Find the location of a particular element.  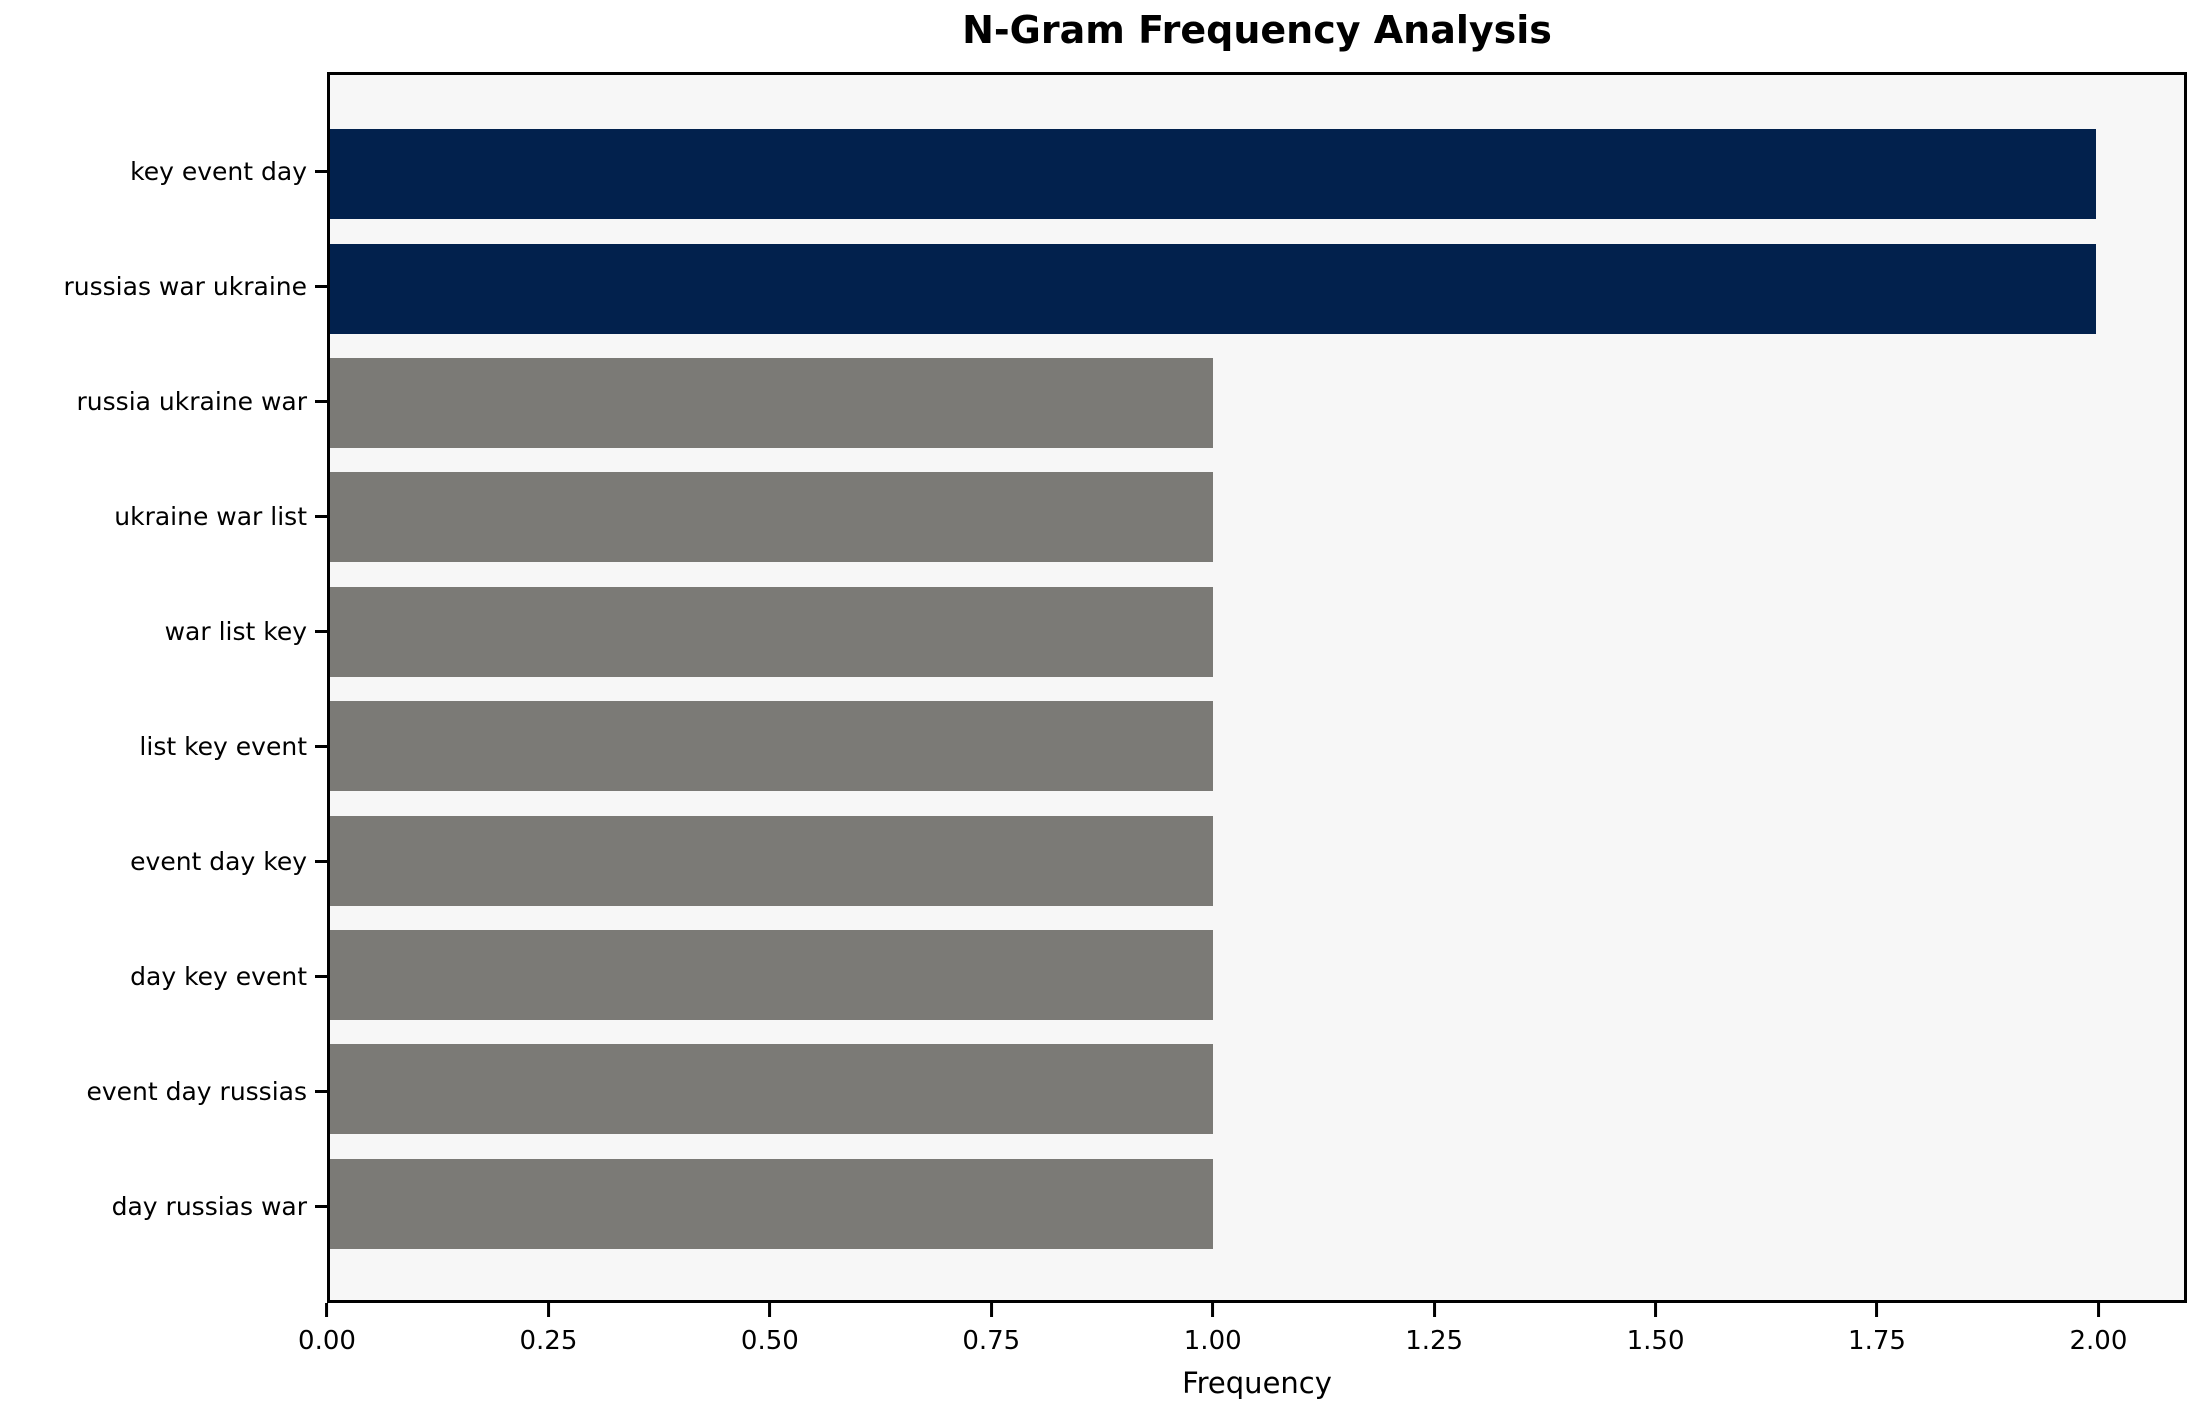

bar-russia-ukraine-war is located at coordinates (771, 403).